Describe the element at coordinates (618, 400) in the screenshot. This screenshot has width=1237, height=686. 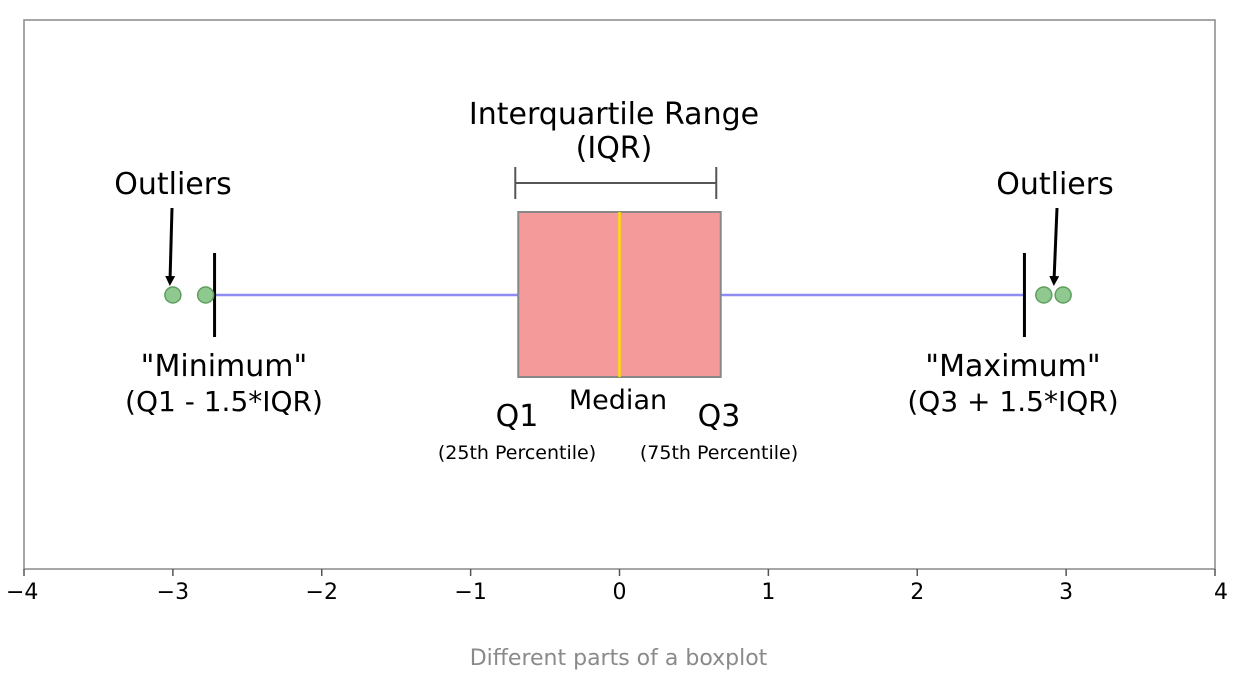
I see `median-label: Median` at that location.